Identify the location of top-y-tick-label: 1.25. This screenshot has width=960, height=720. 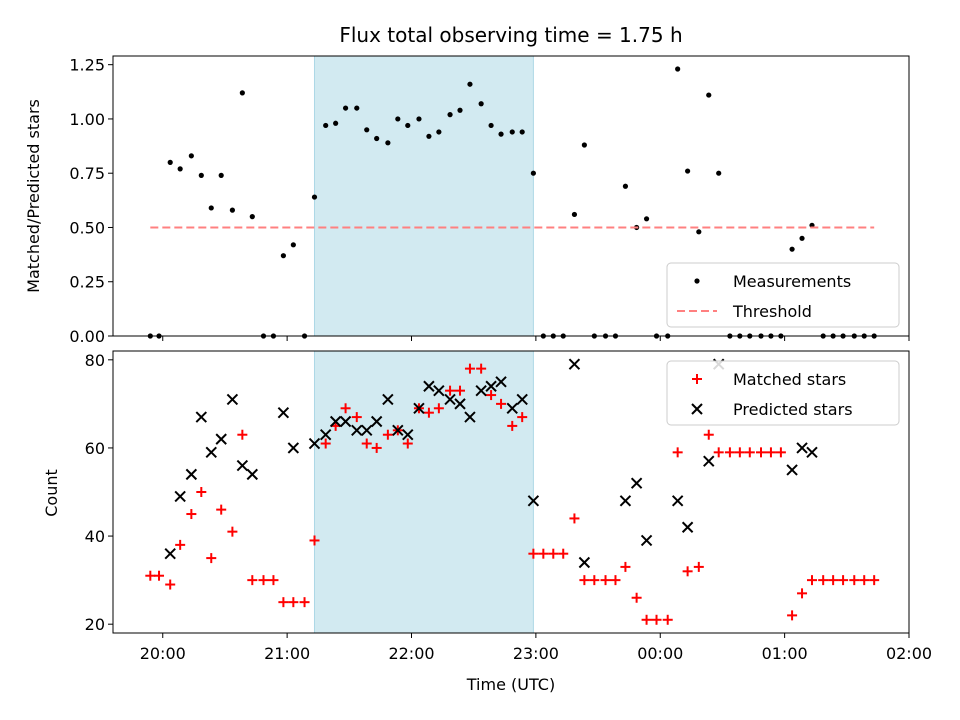
(87, 65).